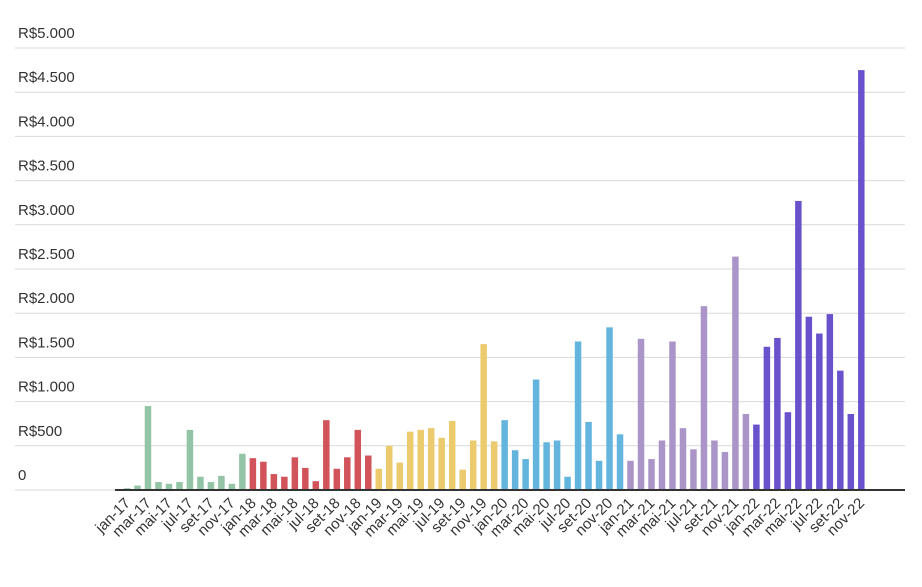 This screenshot has height=587, width=922. What do you see at coordinates (46, 33) in the screenshot?
I see `y-tick-label: R$5.000` at bounding box center [46, 33].